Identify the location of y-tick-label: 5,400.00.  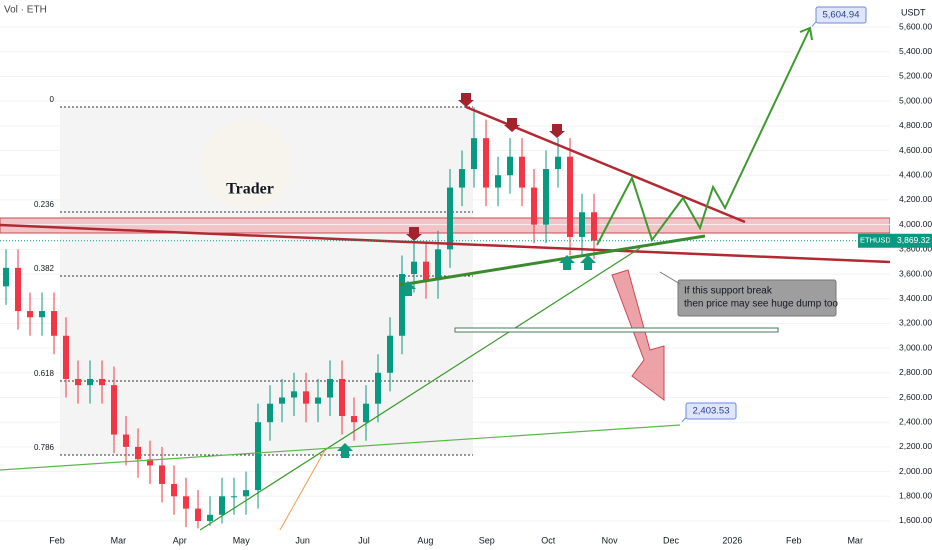
(915, 51).